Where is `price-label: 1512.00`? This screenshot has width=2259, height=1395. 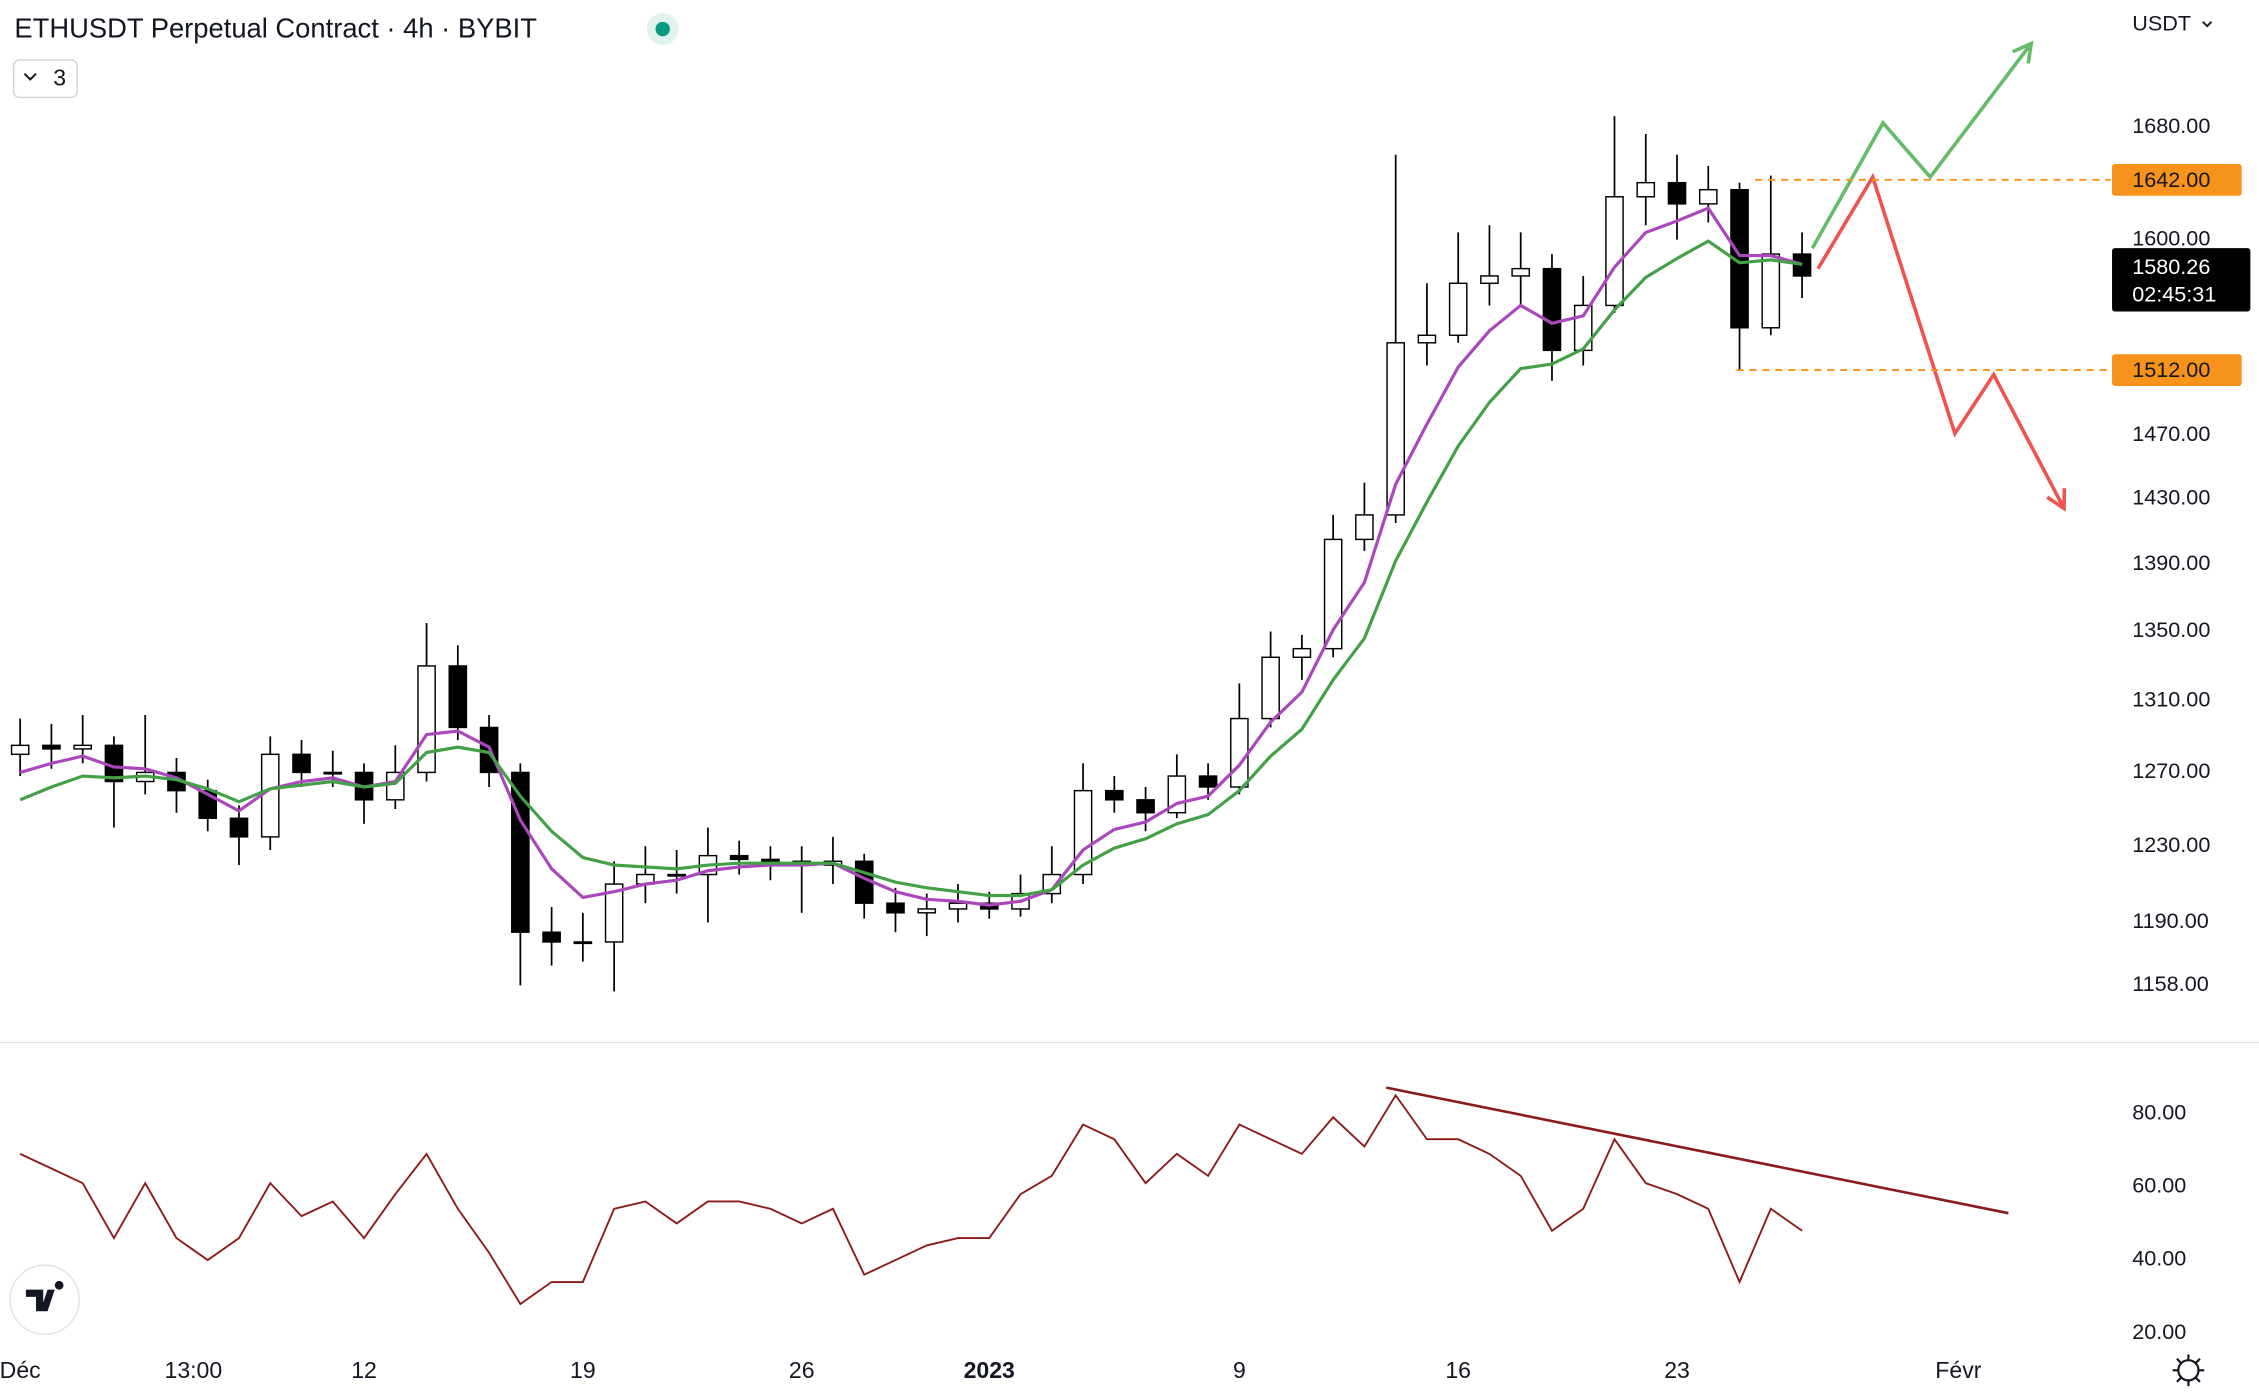 price-label: 1512.00 is located at coordinates (2171, 369).